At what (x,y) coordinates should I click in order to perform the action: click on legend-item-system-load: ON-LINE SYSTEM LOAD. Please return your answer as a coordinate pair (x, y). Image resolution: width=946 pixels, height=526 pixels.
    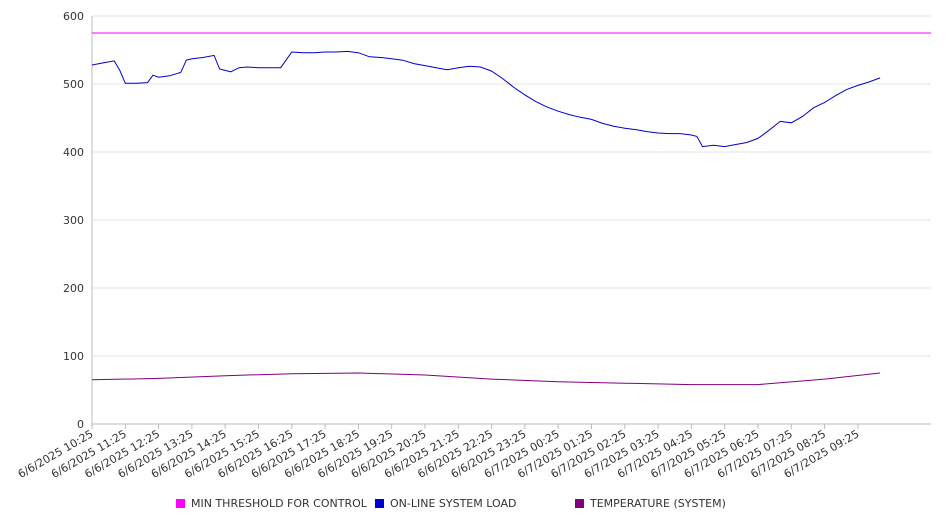
    Looking at the image, I should click on (445, 503).